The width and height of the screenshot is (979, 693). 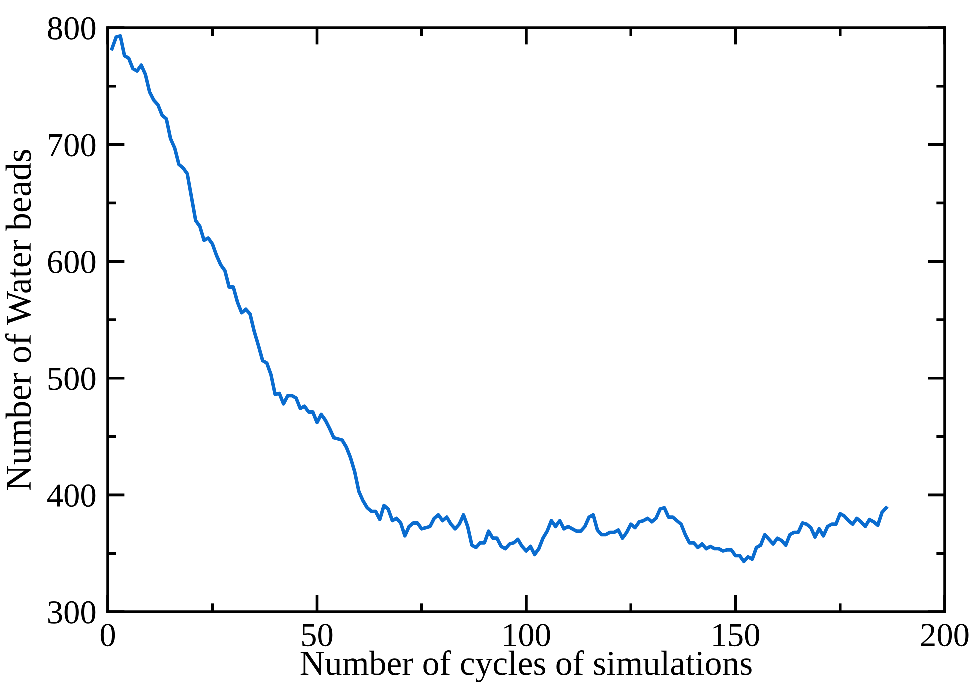 I want to click on x-tick-label: 50, so click(x=317, y=635).